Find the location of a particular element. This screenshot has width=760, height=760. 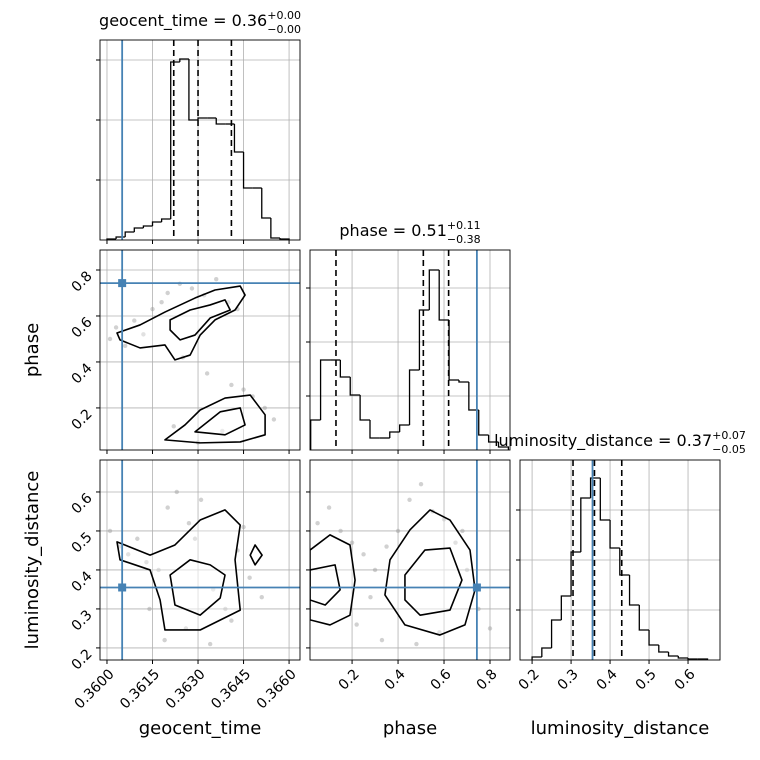

x-axis-label: geocent_time is located at coordinates (200, 728).